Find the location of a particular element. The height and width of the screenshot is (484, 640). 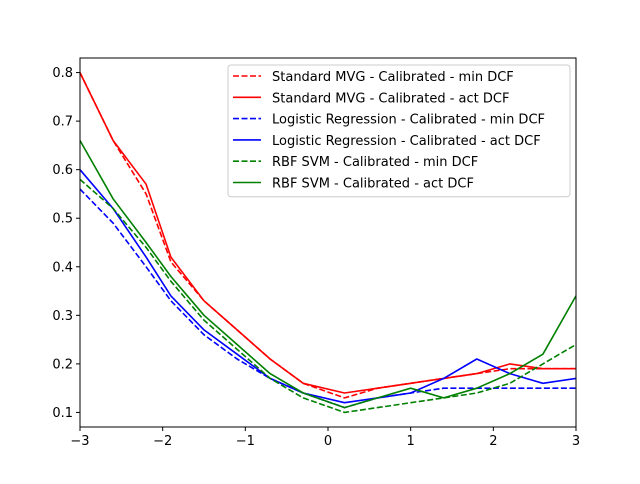

y-axis-ticks: 0.1 0.2 0.3 0.4 0.5 0.6 0.7 0.8 is located at coordinates (66, 243).